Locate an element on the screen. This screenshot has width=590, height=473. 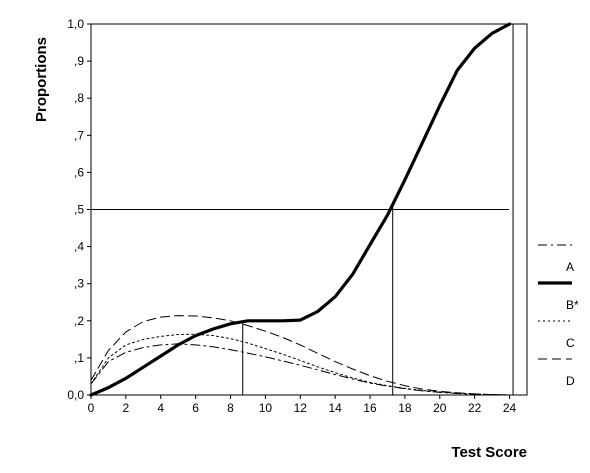
series-line-d is located at coordinates (300, 355).